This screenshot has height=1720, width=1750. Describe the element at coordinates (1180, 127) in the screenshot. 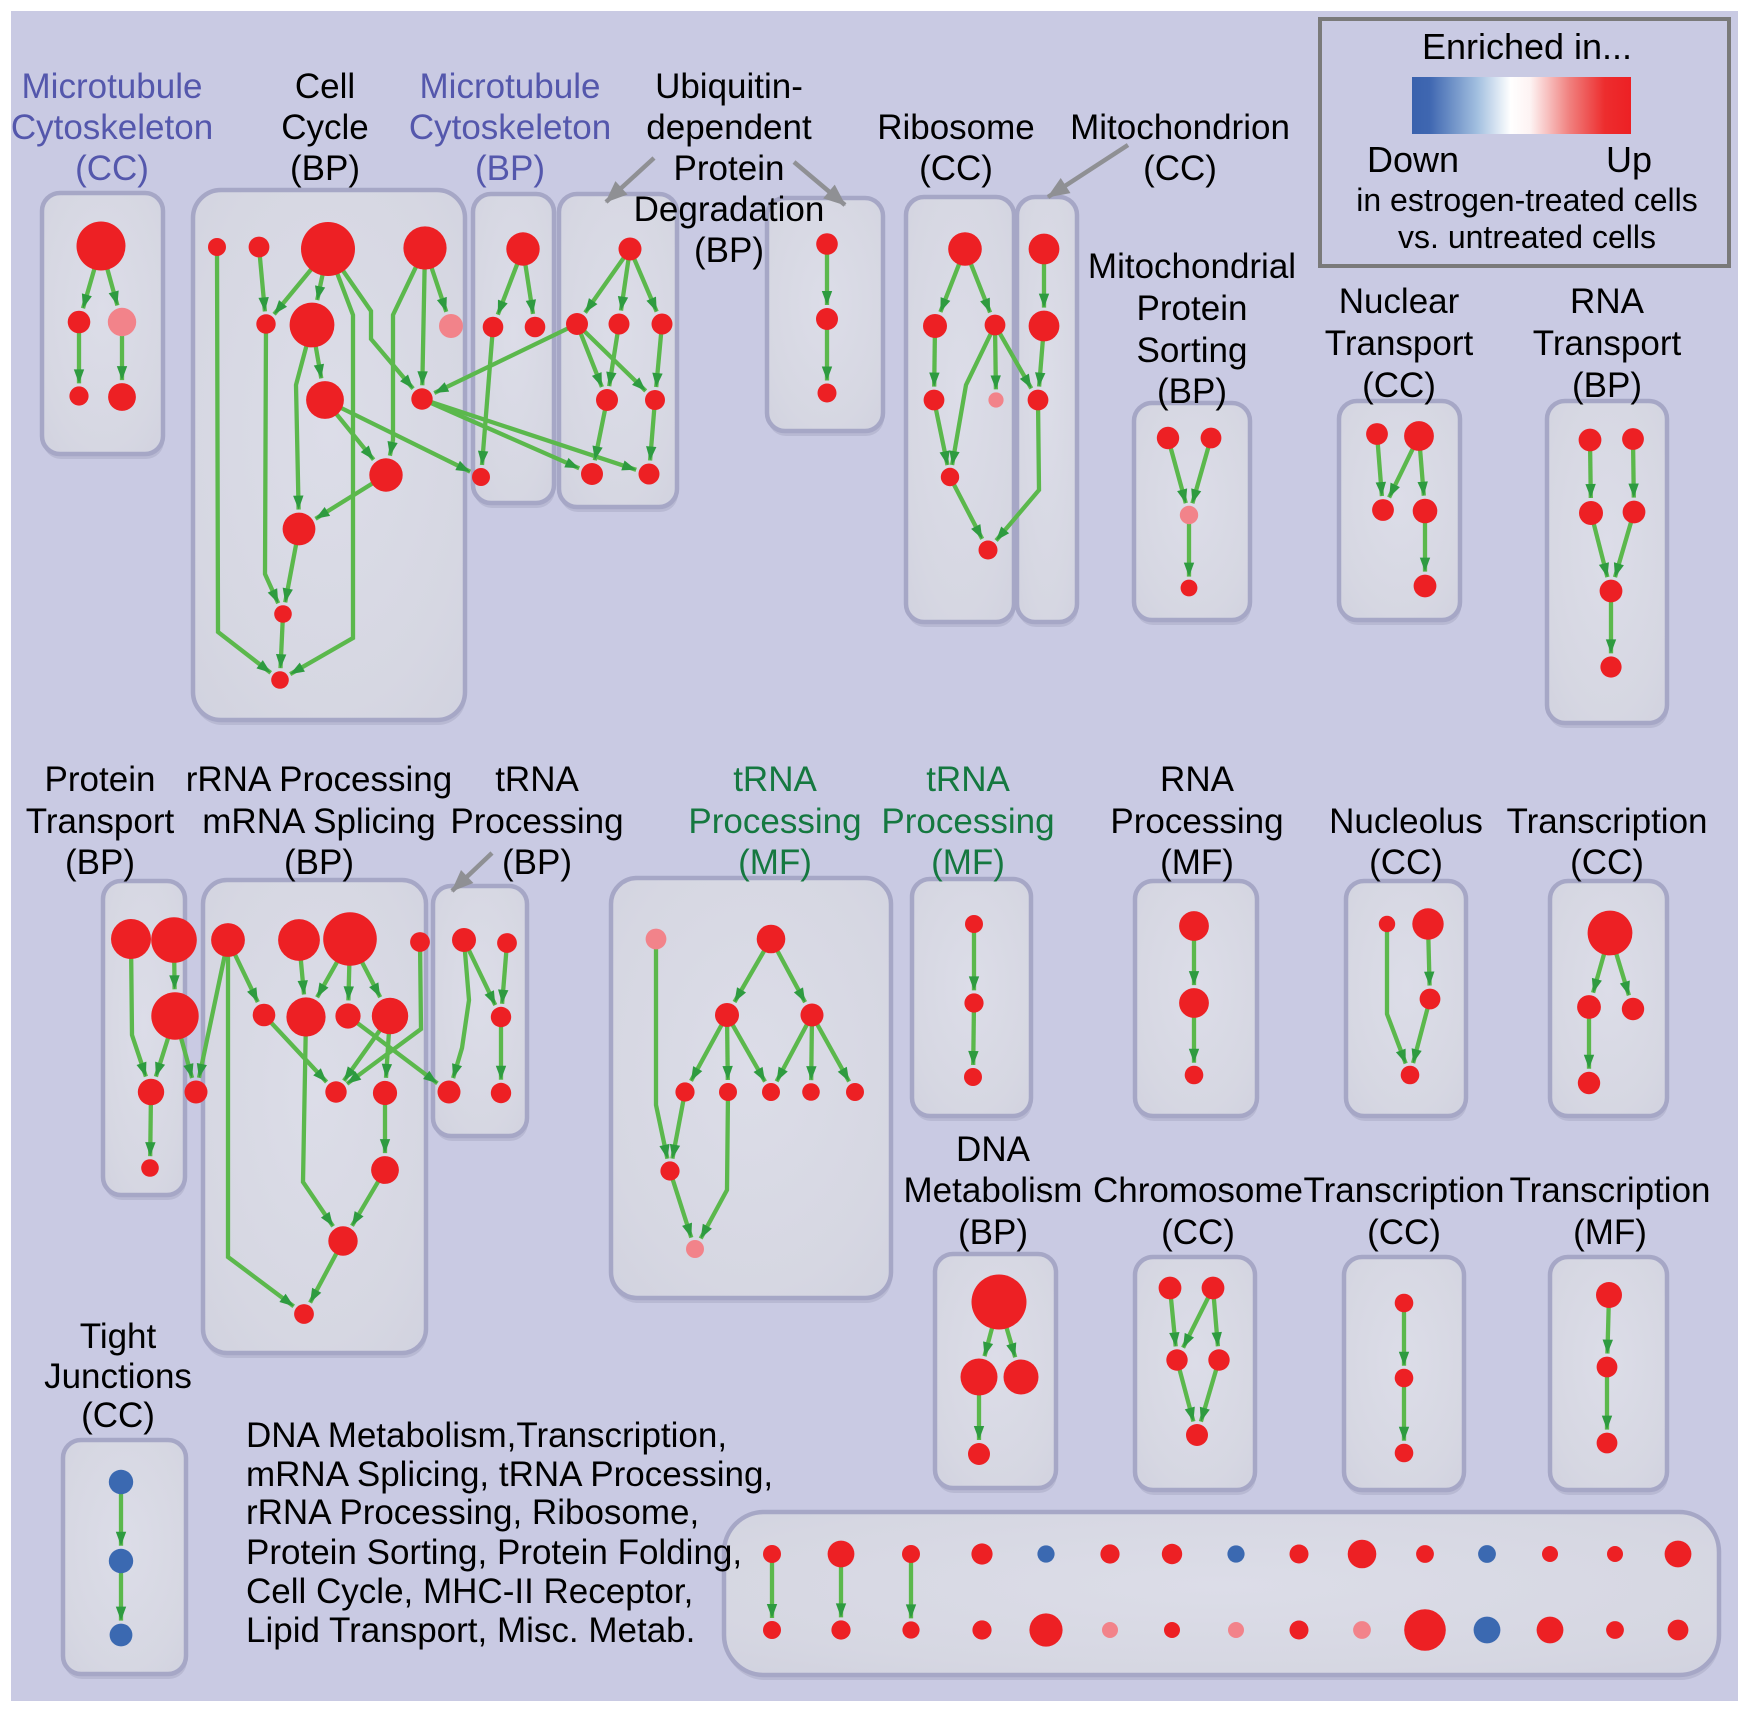

I see `svg-text: Mitochondrion` at that location.